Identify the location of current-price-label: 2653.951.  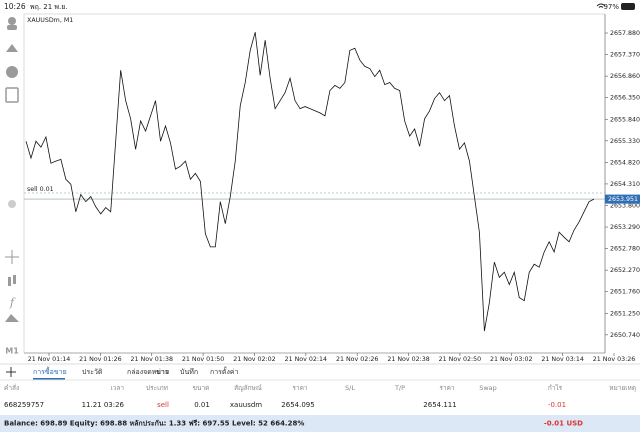
(623, 199).